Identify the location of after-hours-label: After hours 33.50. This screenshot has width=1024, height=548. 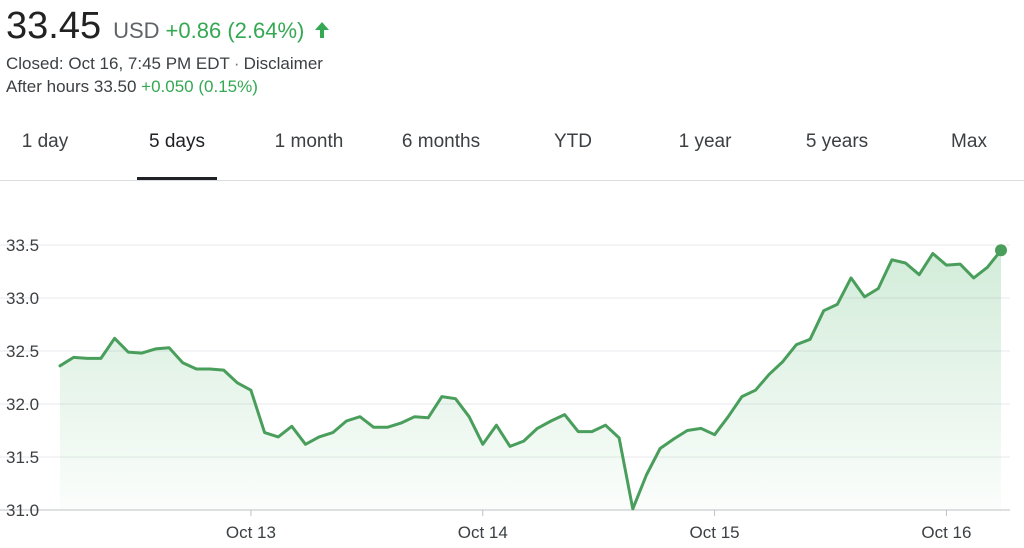
(71, 86).